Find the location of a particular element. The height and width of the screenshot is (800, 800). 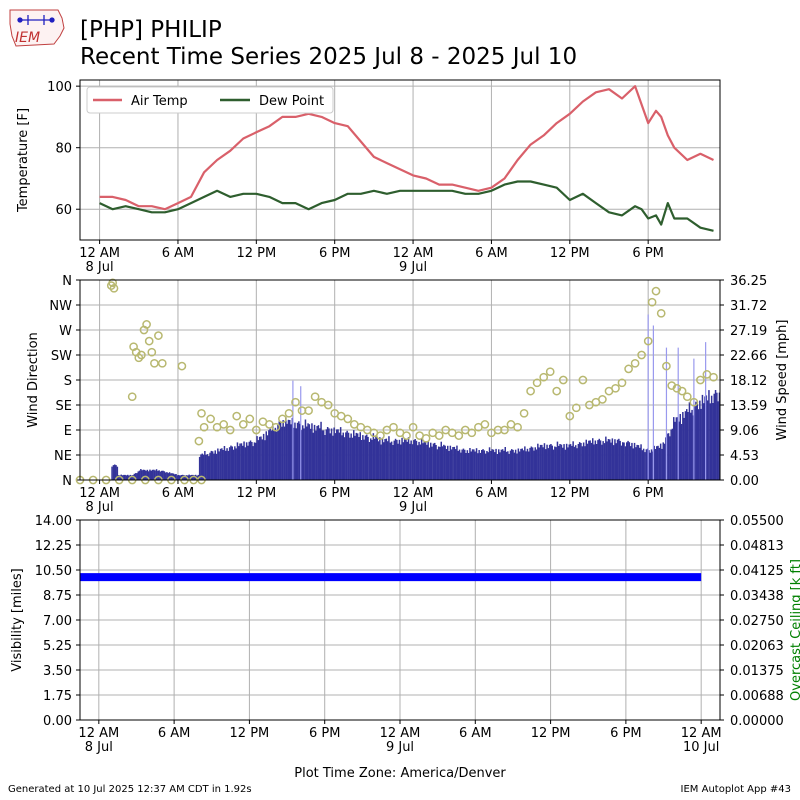

vis-tick-label: 12.25 is located at coordinates (53, 546).